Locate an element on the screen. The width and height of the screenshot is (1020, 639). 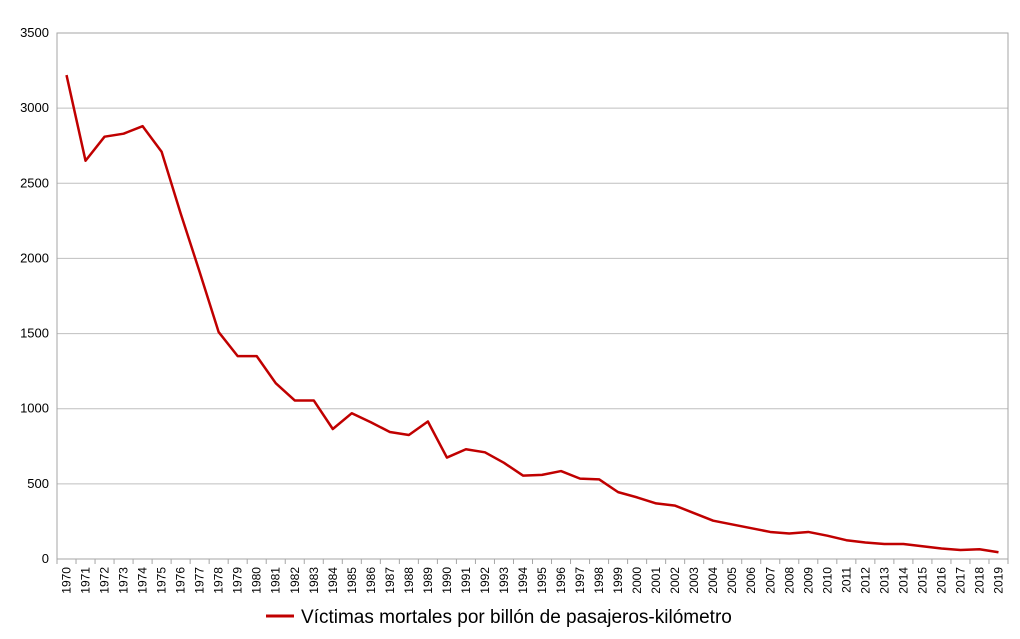
x-tick-label: 1986 is located at coordinates (371, 580).